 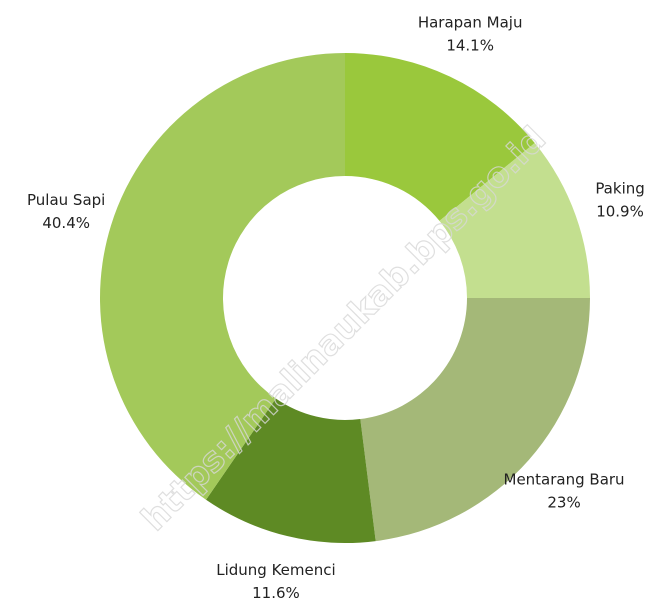 I want to click on slice-label: Lidung Kemenci, so click(x=275, y=570).